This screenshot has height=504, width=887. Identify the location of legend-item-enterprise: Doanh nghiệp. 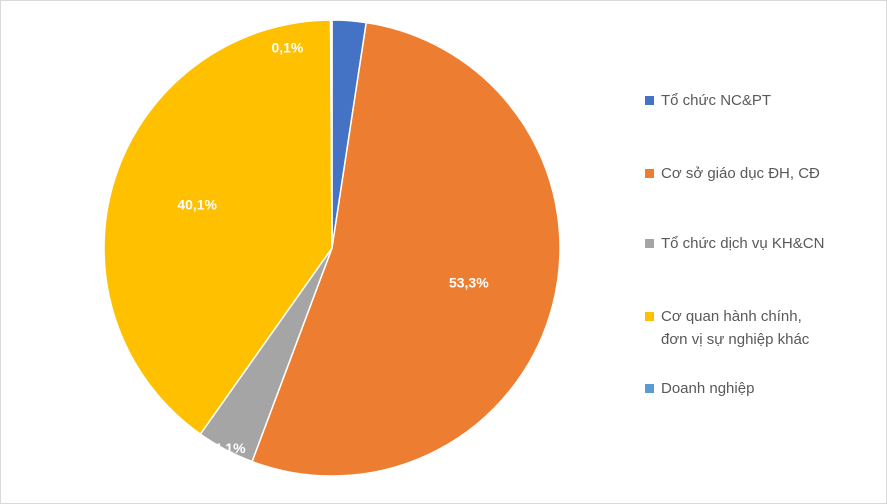
(699, 388).